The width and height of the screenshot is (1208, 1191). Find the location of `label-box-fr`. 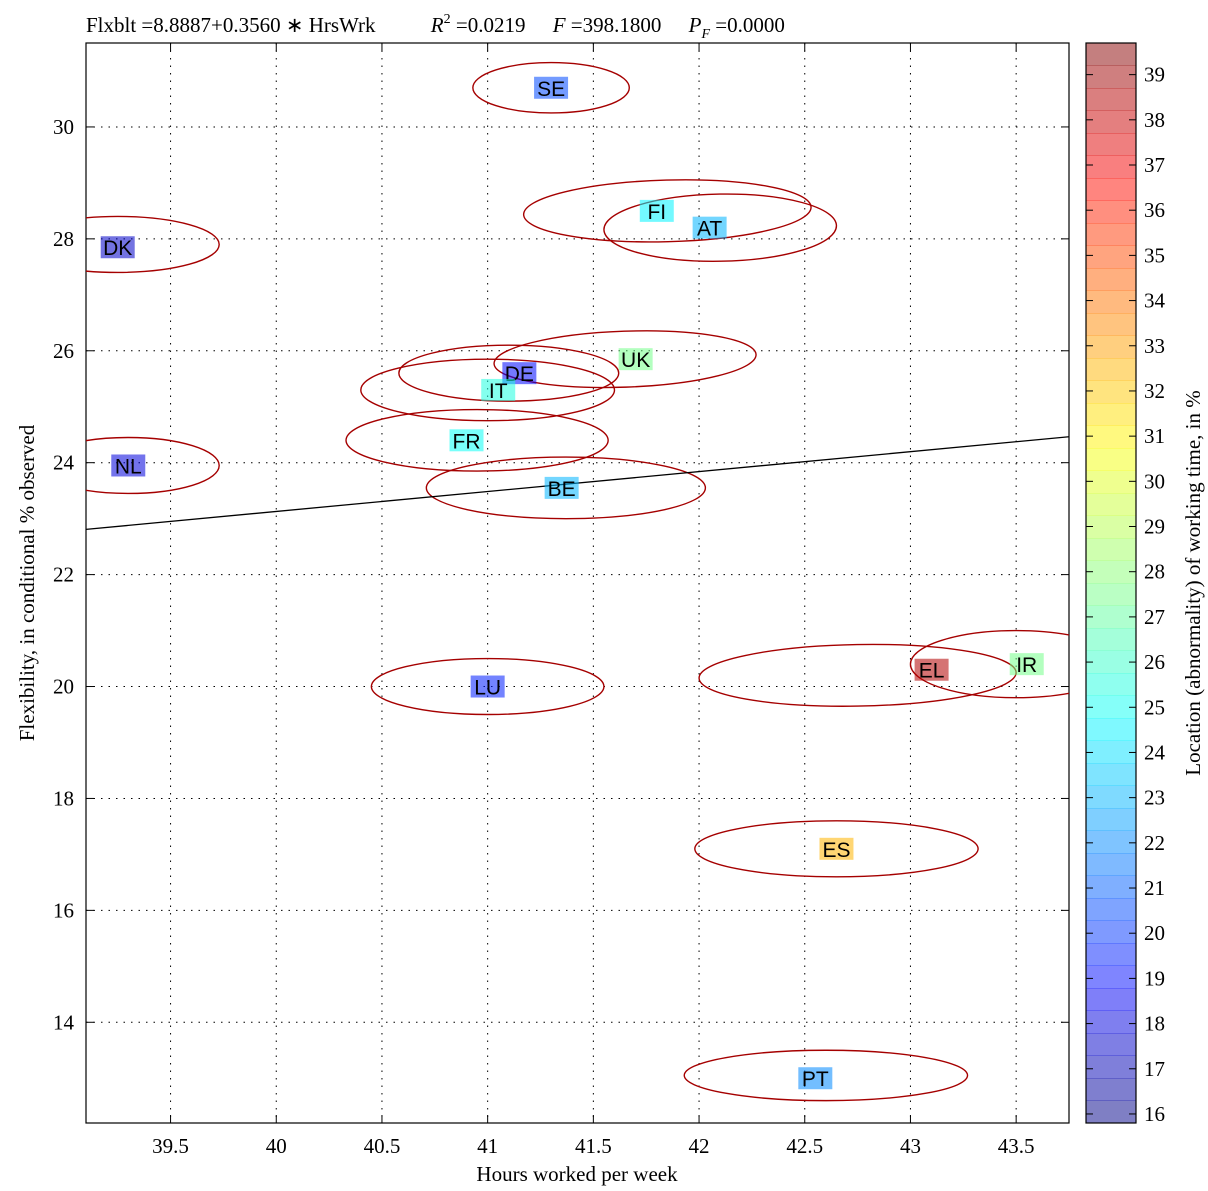

label-box-fr is located at coordinates (466, 440).